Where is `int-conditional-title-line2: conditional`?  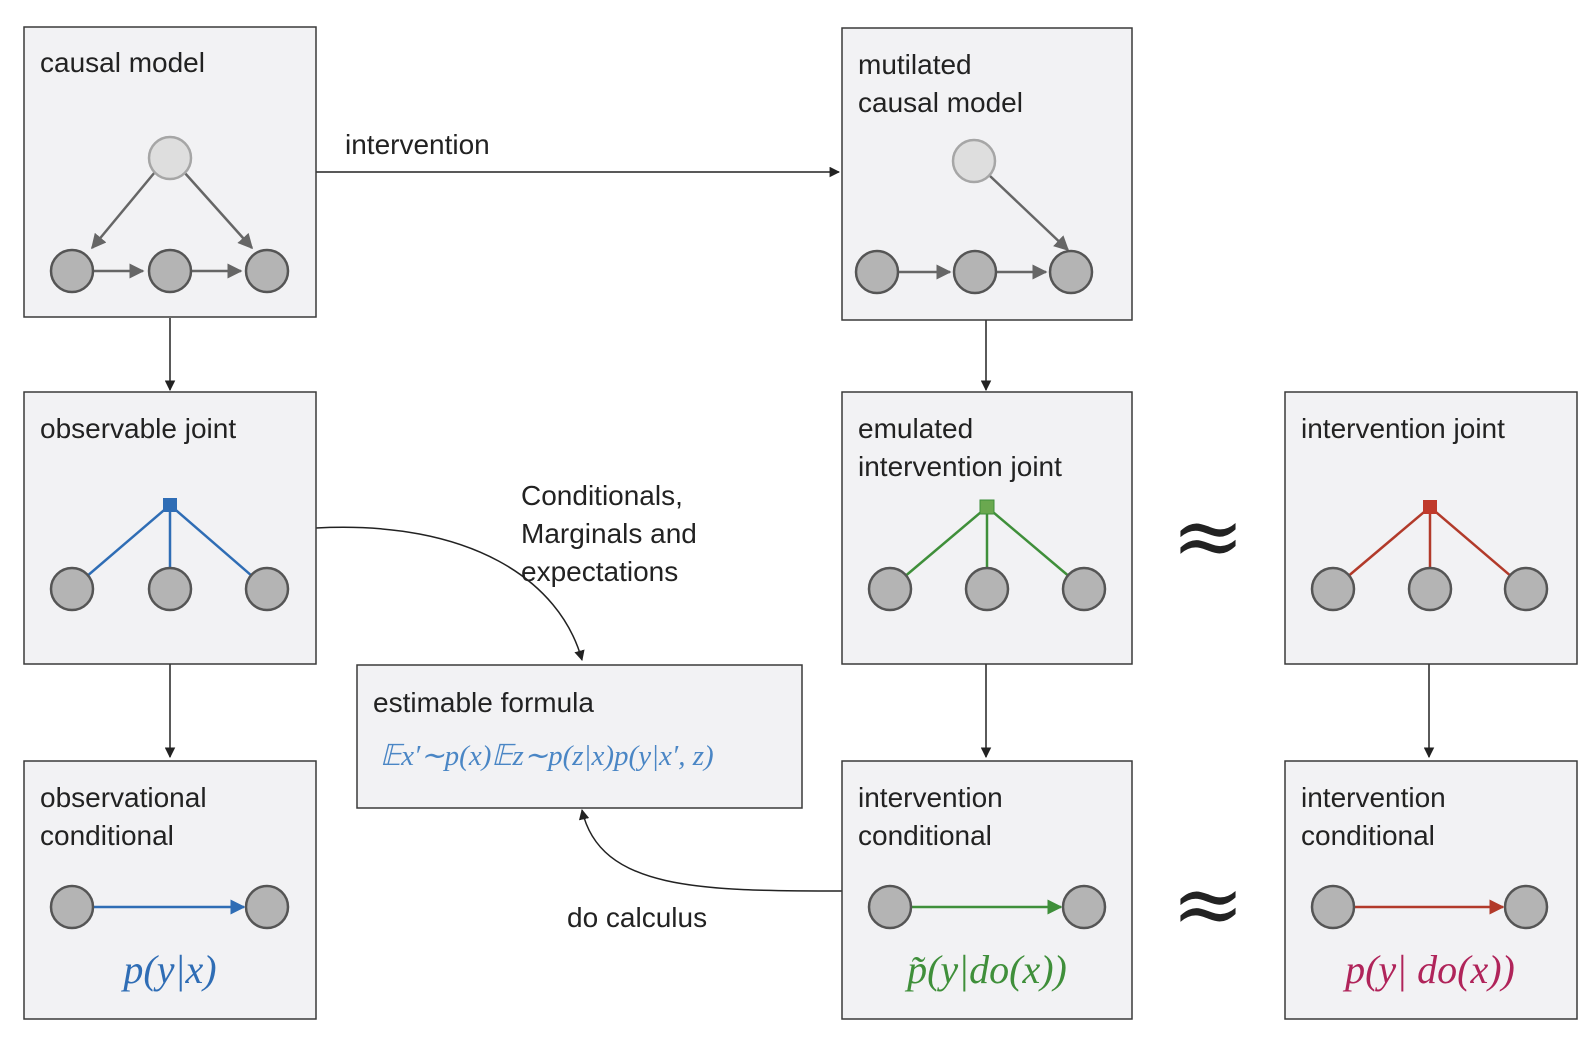 int-conditional-title-line2: conditional is located at coordinates (1368, 835).